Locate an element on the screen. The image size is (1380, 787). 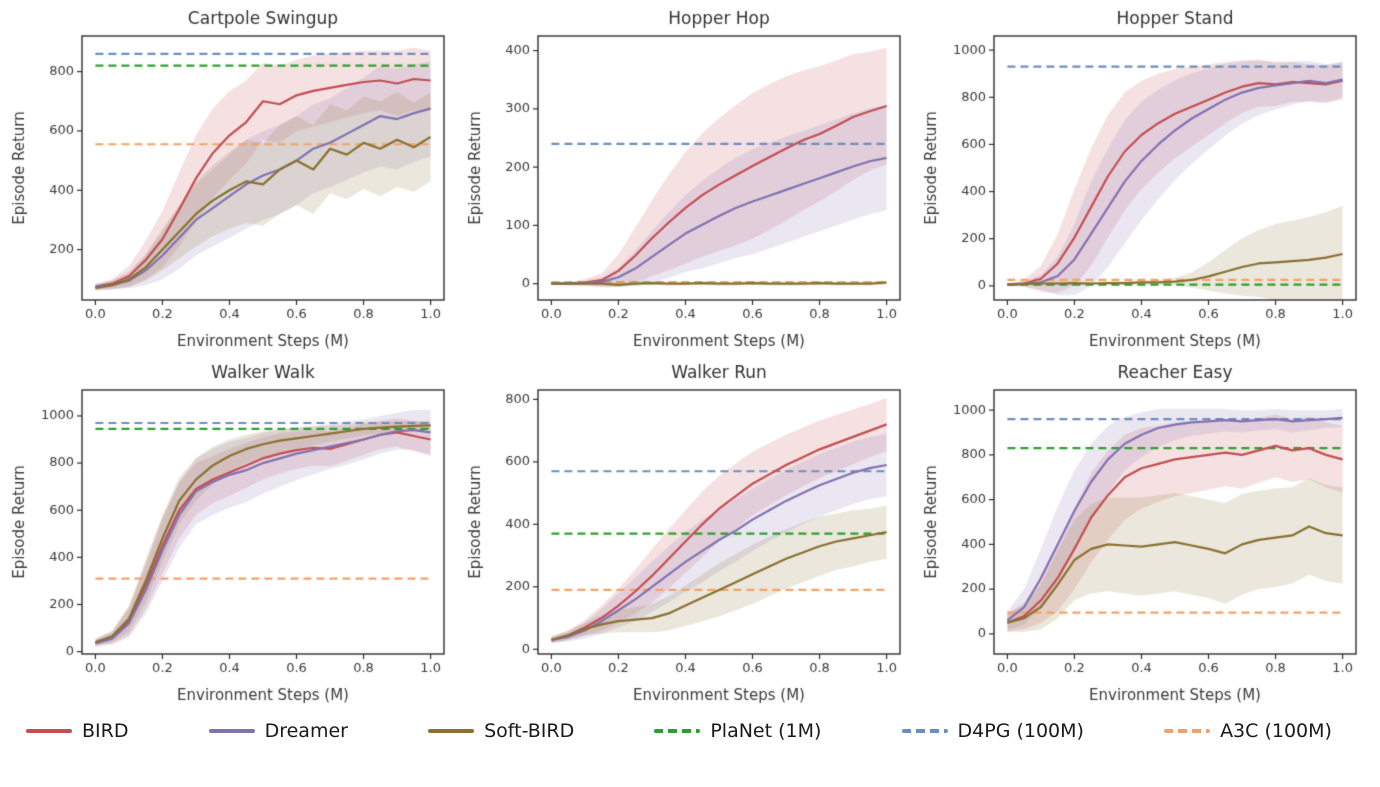
chart-hopper-hop is located at coordinates (690, 179).